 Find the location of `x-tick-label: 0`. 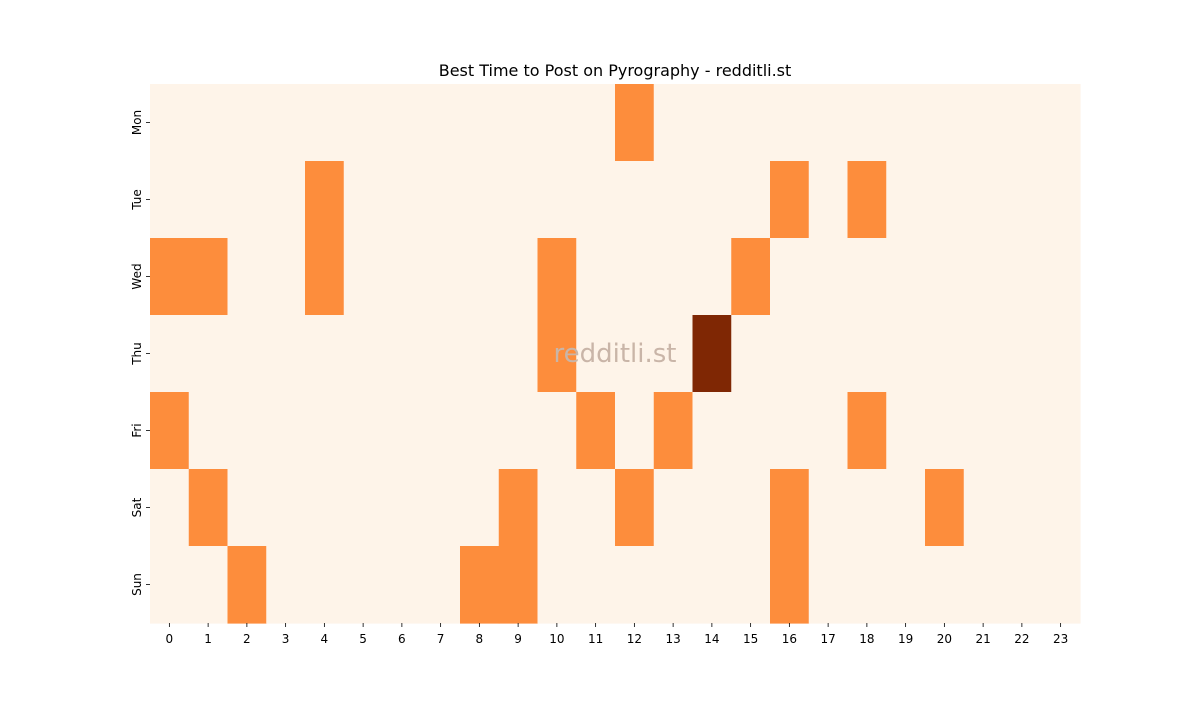

x-tick-label: 0 is located at coordinates (170, 639).